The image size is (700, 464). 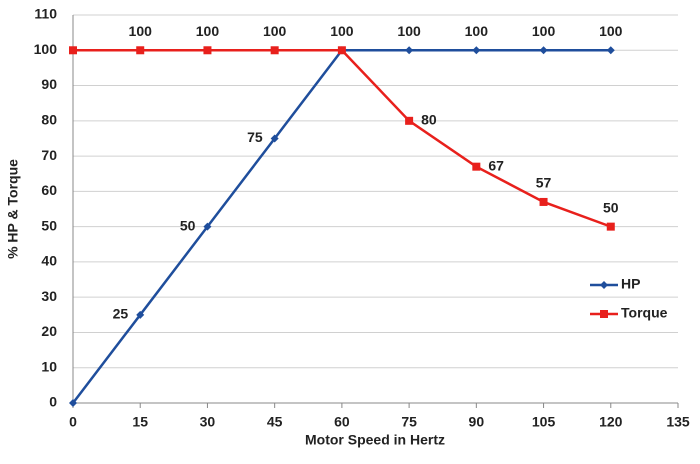 What do you see at coordinates (49, 296) in the screenshot?
I see `y-tick-label: 30` at bounding box center [49, 296].